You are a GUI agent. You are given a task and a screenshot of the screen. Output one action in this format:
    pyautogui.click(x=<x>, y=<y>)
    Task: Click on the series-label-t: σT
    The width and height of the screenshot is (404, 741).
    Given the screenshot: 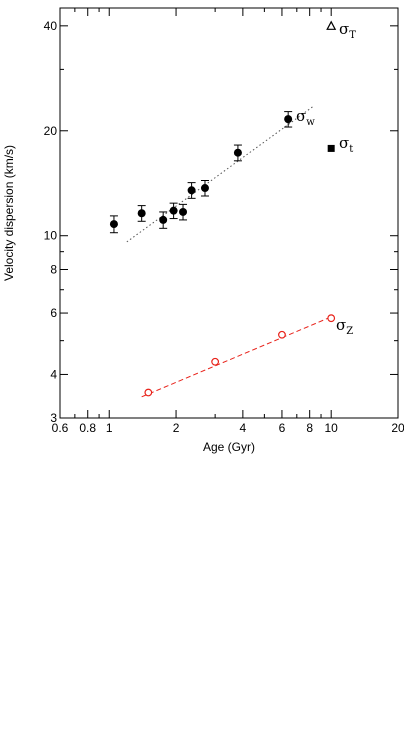 What is the action you would take?
    pyautogui.click(x=347, y=30)
    